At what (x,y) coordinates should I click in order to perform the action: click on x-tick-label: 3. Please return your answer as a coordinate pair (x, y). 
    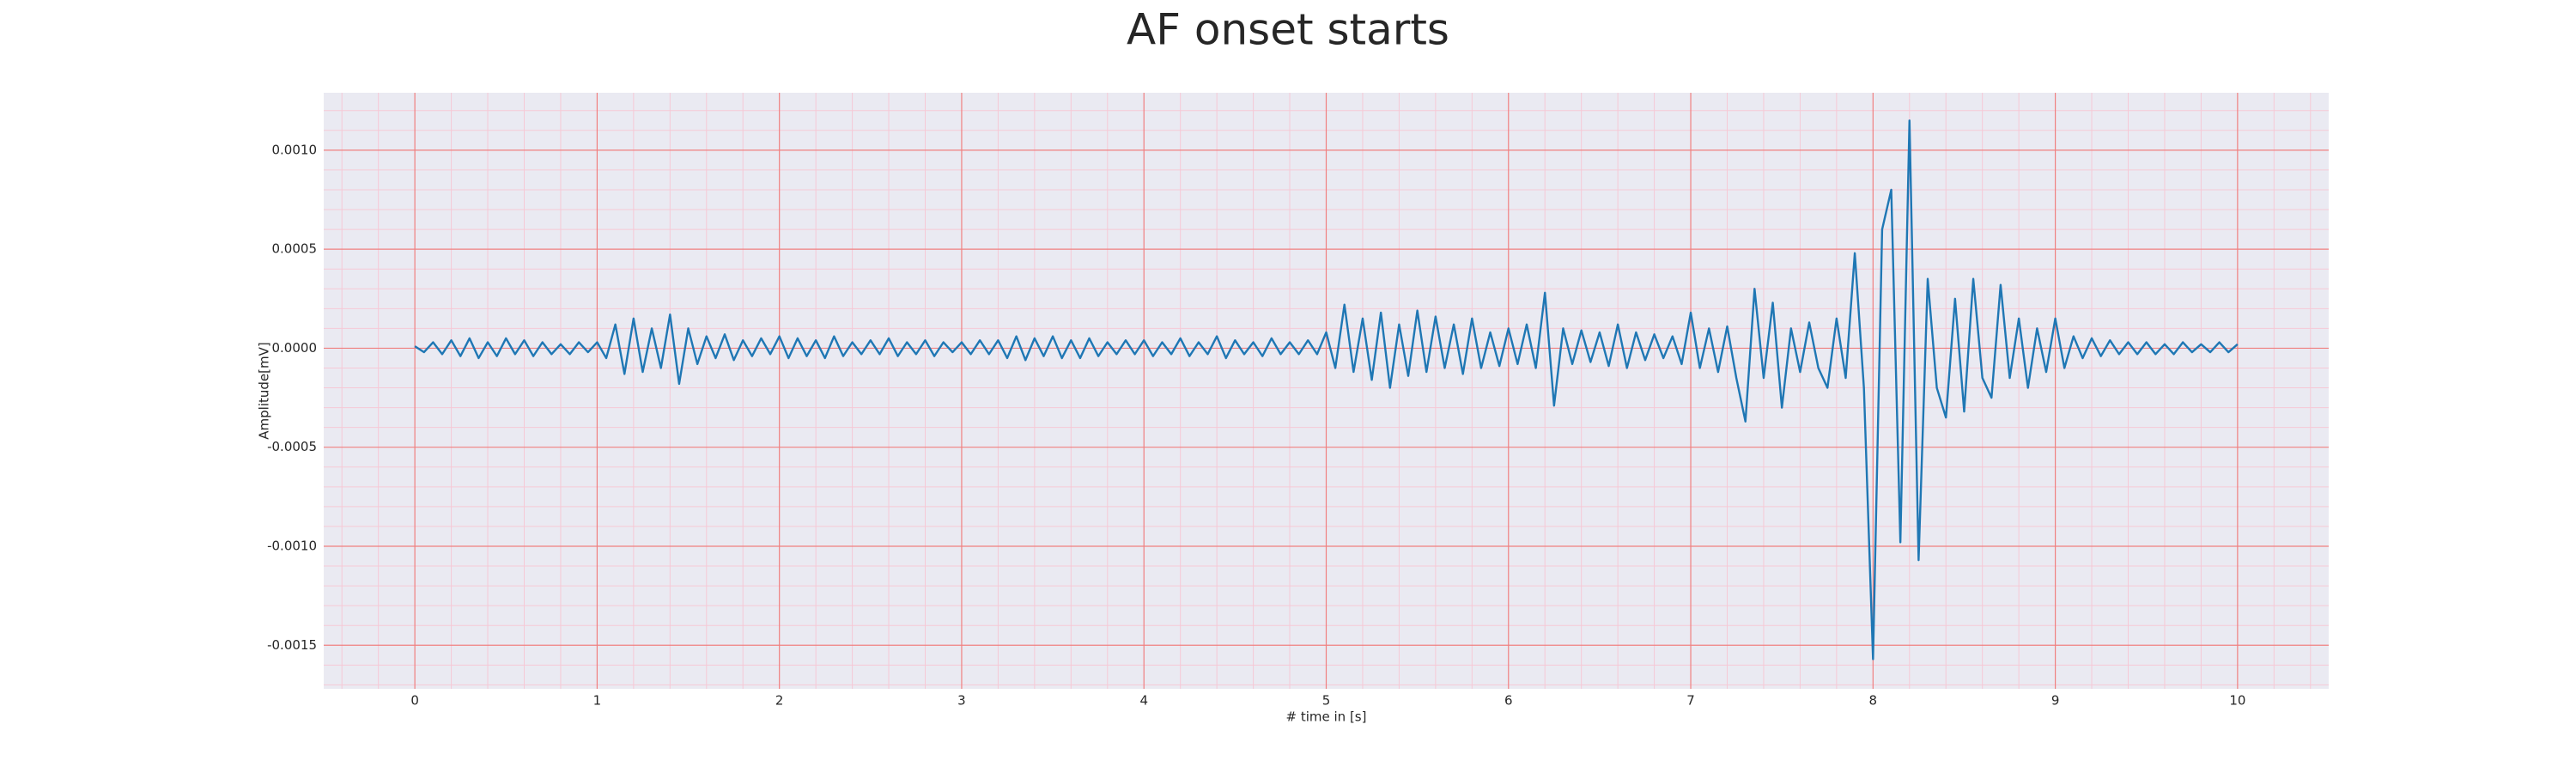
    Looking at the image, I should click on (962, 701).